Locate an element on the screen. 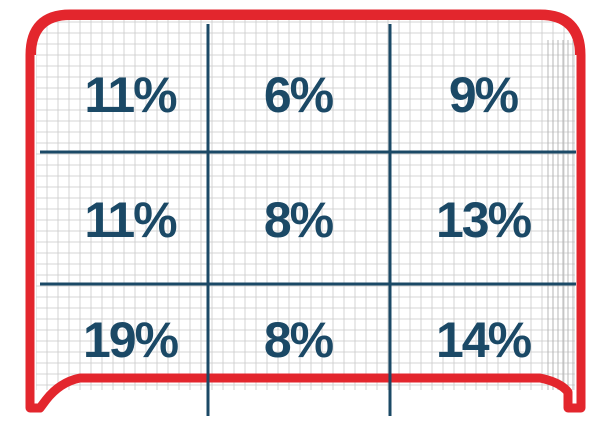 This screenshot has height=441, width=605. zone-bottom-center-label: 8% is located at coordinates (299, 340).